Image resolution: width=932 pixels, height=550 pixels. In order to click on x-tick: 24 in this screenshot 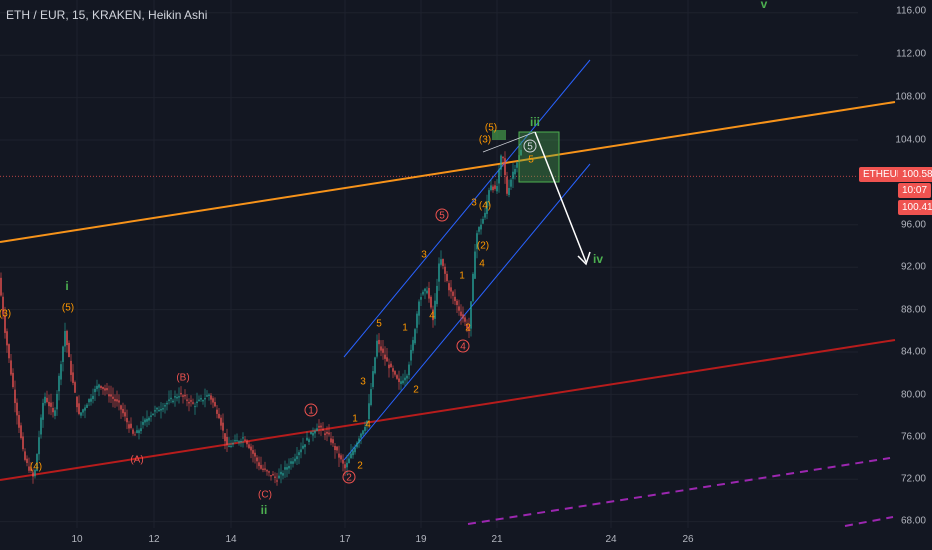, I will do `click(611, 539)`.